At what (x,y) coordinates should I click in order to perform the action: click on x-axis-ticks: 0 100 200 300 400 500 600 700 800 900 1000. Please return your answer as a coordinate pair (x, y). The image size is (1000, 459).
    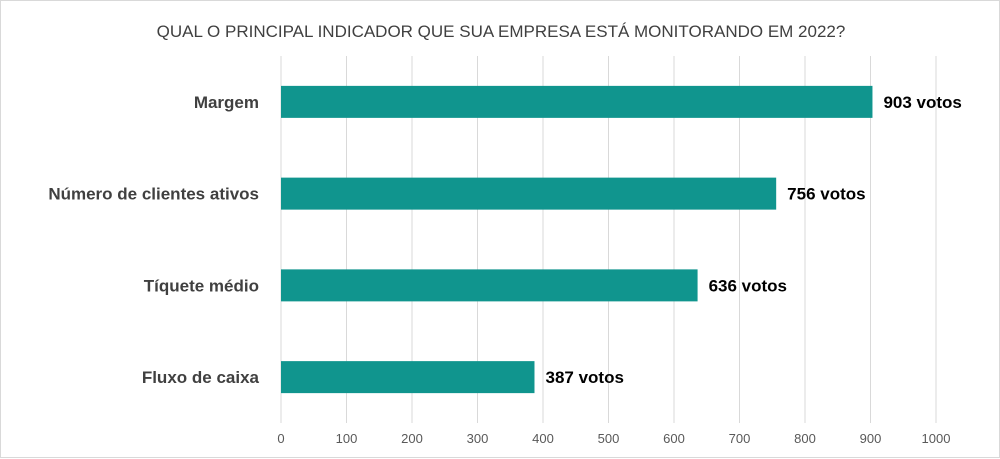
    Looking at the image, I should click on (613, 438).